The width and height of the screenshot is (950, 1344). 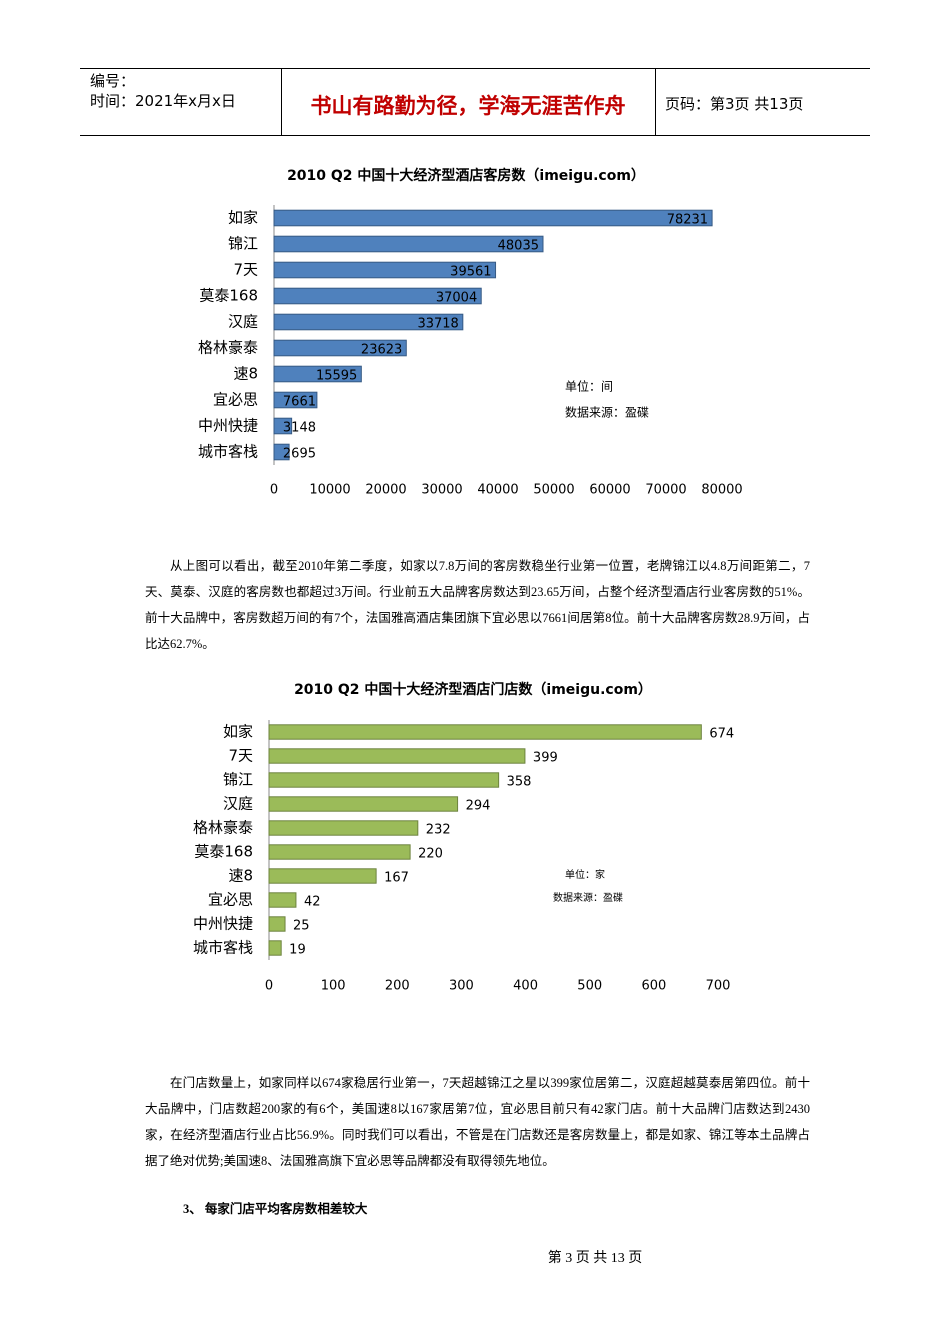 What do you see at coordinates (589, 386) in the screenshot?
I see `annotation: 单位：间` at bounding box center [589, 386].